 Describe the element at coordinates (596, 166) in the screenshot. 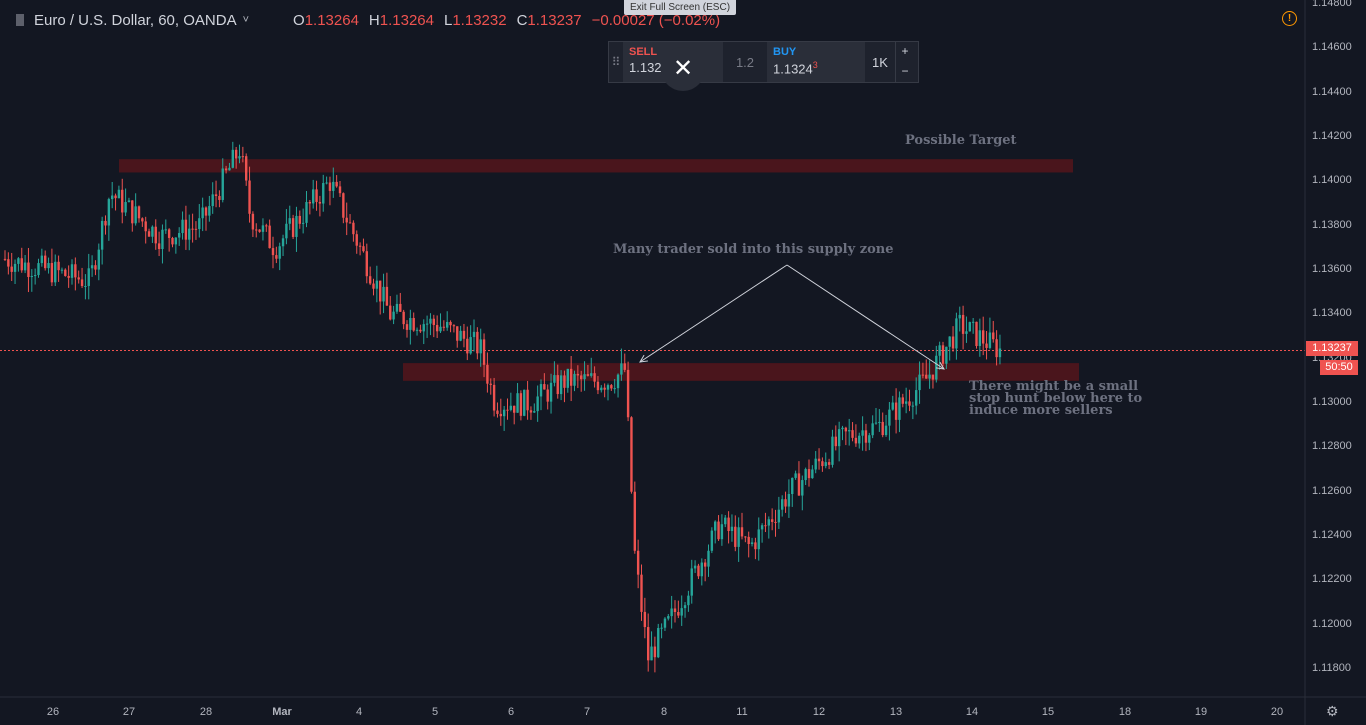

I see `zone-rect` at that location.